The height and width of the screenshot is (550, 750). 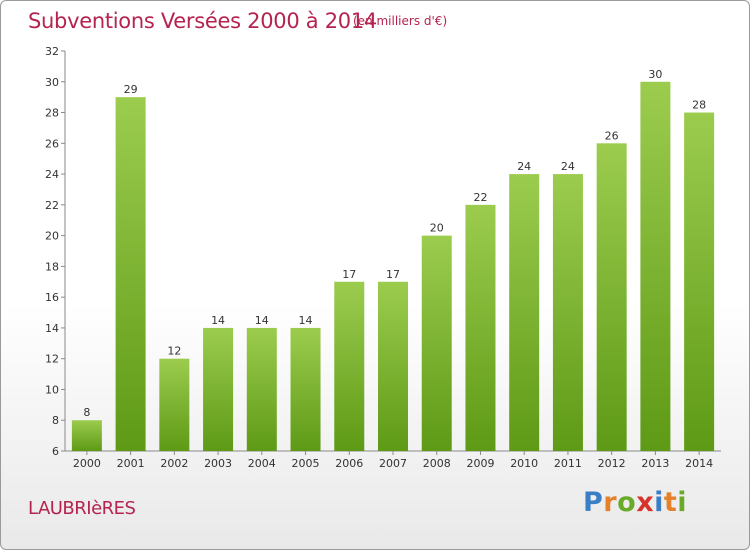 What do you see at coordinates (655, 463) in the screenshot?
I see `x-tick-label: 2013` at bounding box center [655, 463].